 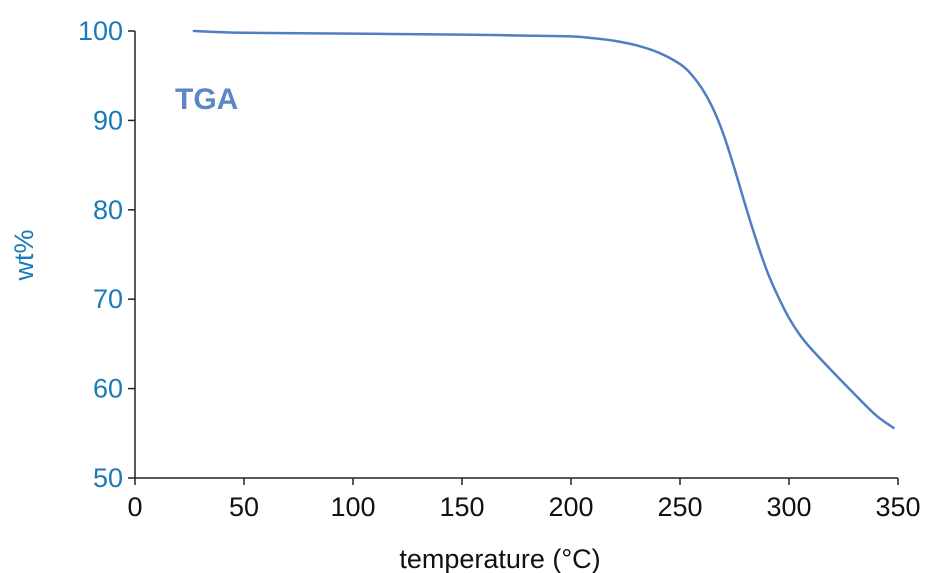 I want to click on y-tick-label: 100, so click(x=100, y=31).